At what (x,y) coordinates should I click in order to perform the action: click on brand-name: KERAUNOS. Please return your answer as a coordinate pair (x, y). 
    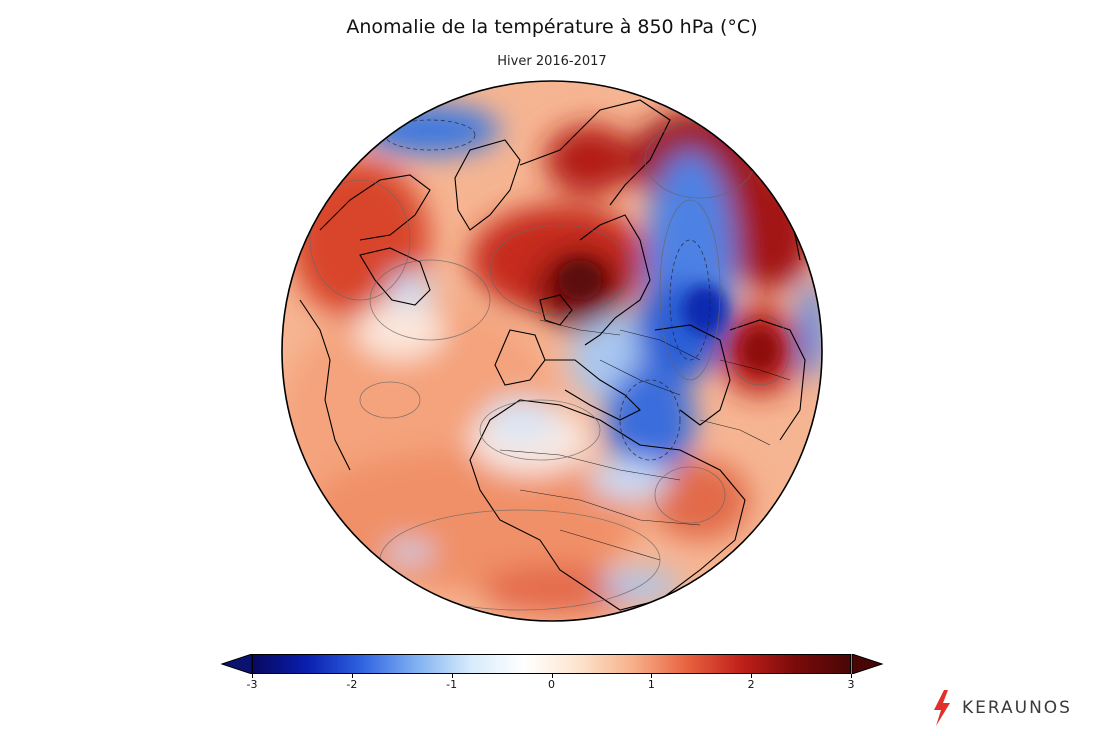
    Looking at the image, I should click on (1017, 708).